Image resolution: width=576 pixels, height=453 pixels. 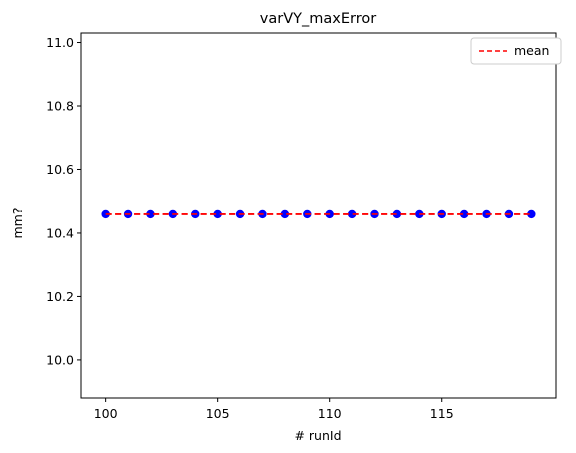 What do you see at coordinates (318, 19) in the screenshot?
I see `chart-title: varVY_maxError` at bounding box center [318, 19].